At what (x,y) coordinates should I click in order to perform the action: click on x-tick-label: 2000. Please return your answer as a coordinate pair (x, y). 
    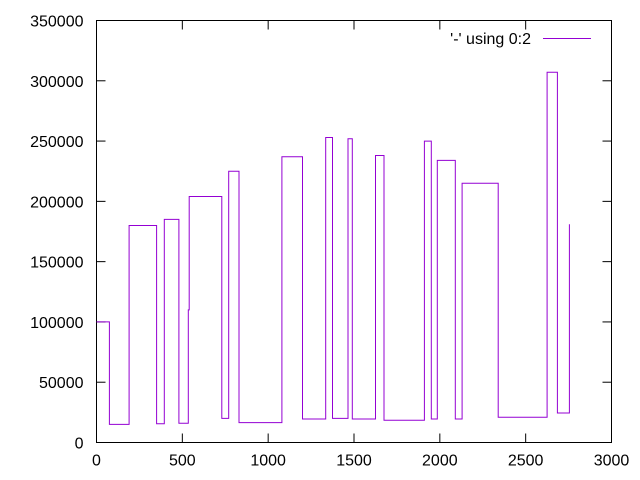
    Looking at the image, I should click on (440, 461).